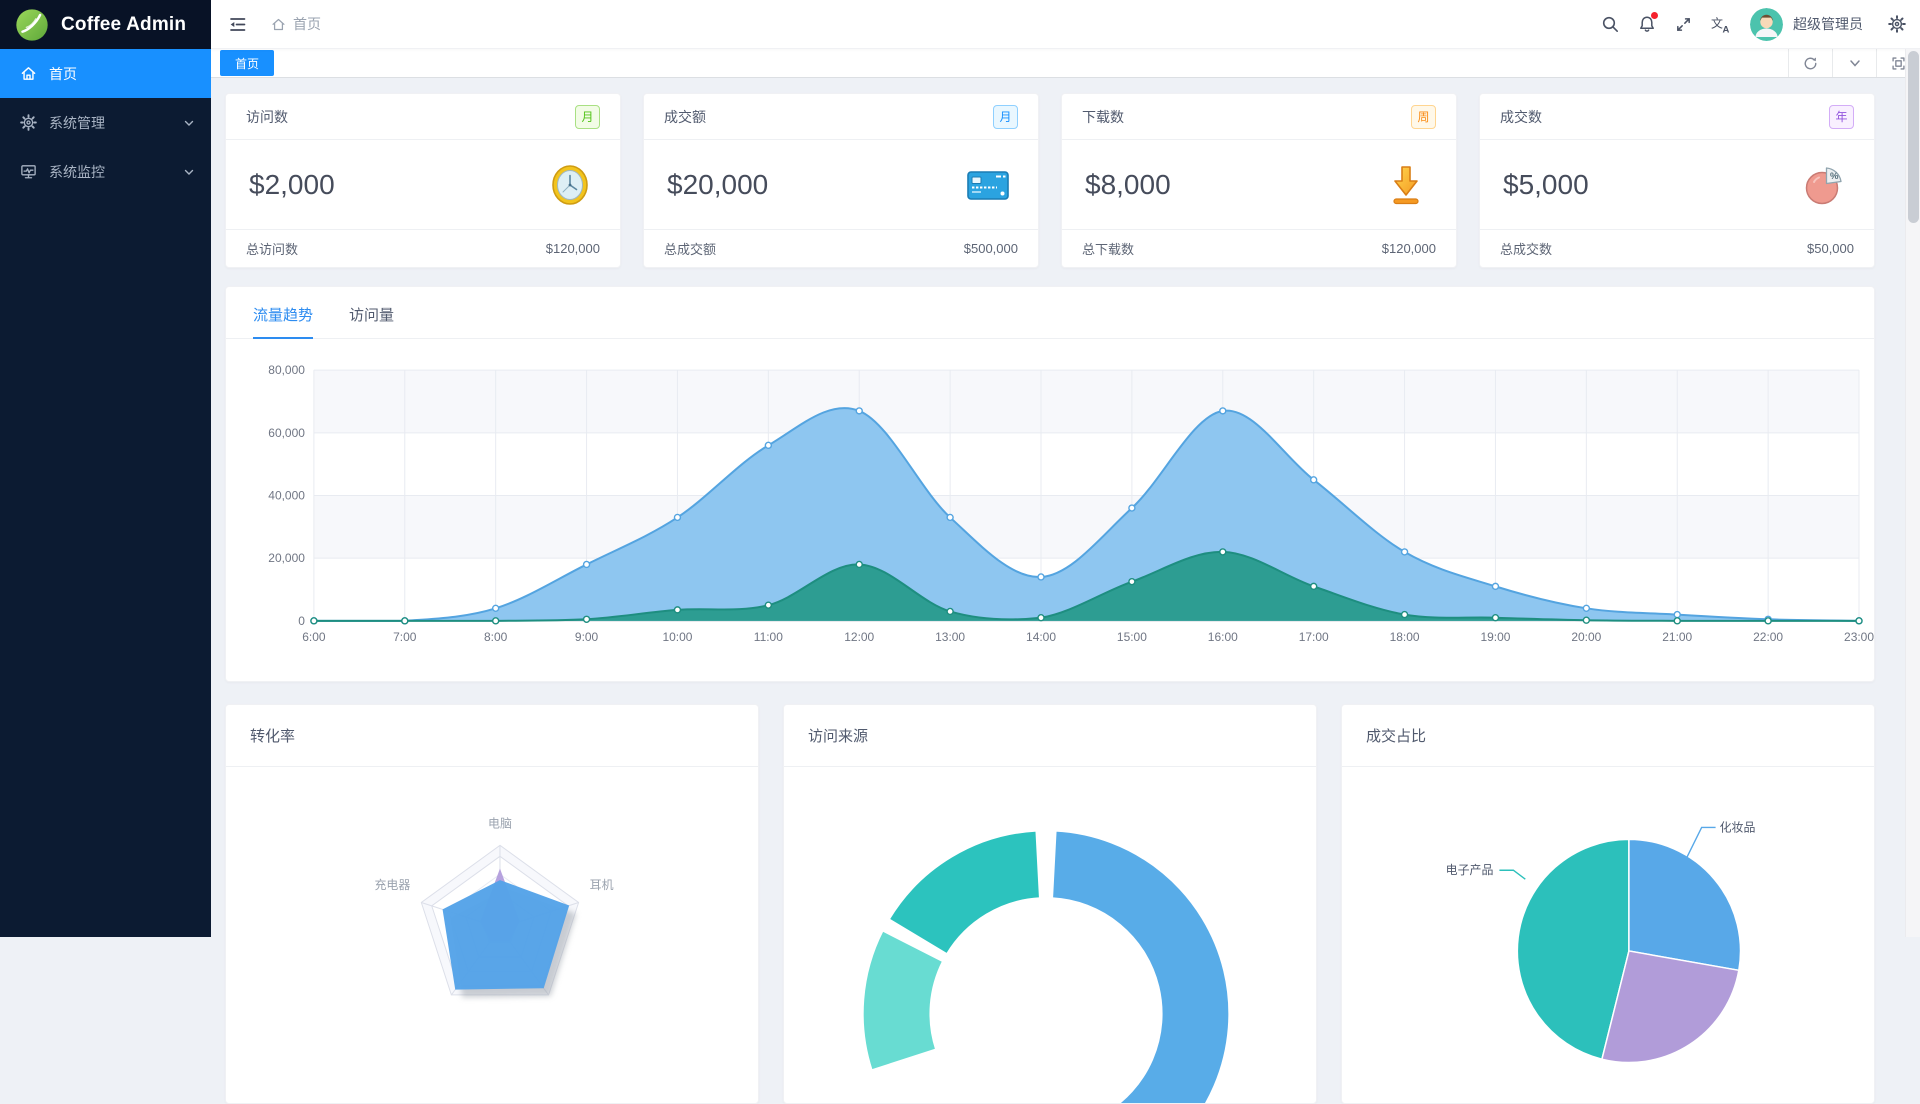 This screenshot has width=1920, height=1104. What do you see at coordinates (1103, 117) in the screenshot?
I see `stat-card-title: 下载数` at bounding box center [1103, 117].